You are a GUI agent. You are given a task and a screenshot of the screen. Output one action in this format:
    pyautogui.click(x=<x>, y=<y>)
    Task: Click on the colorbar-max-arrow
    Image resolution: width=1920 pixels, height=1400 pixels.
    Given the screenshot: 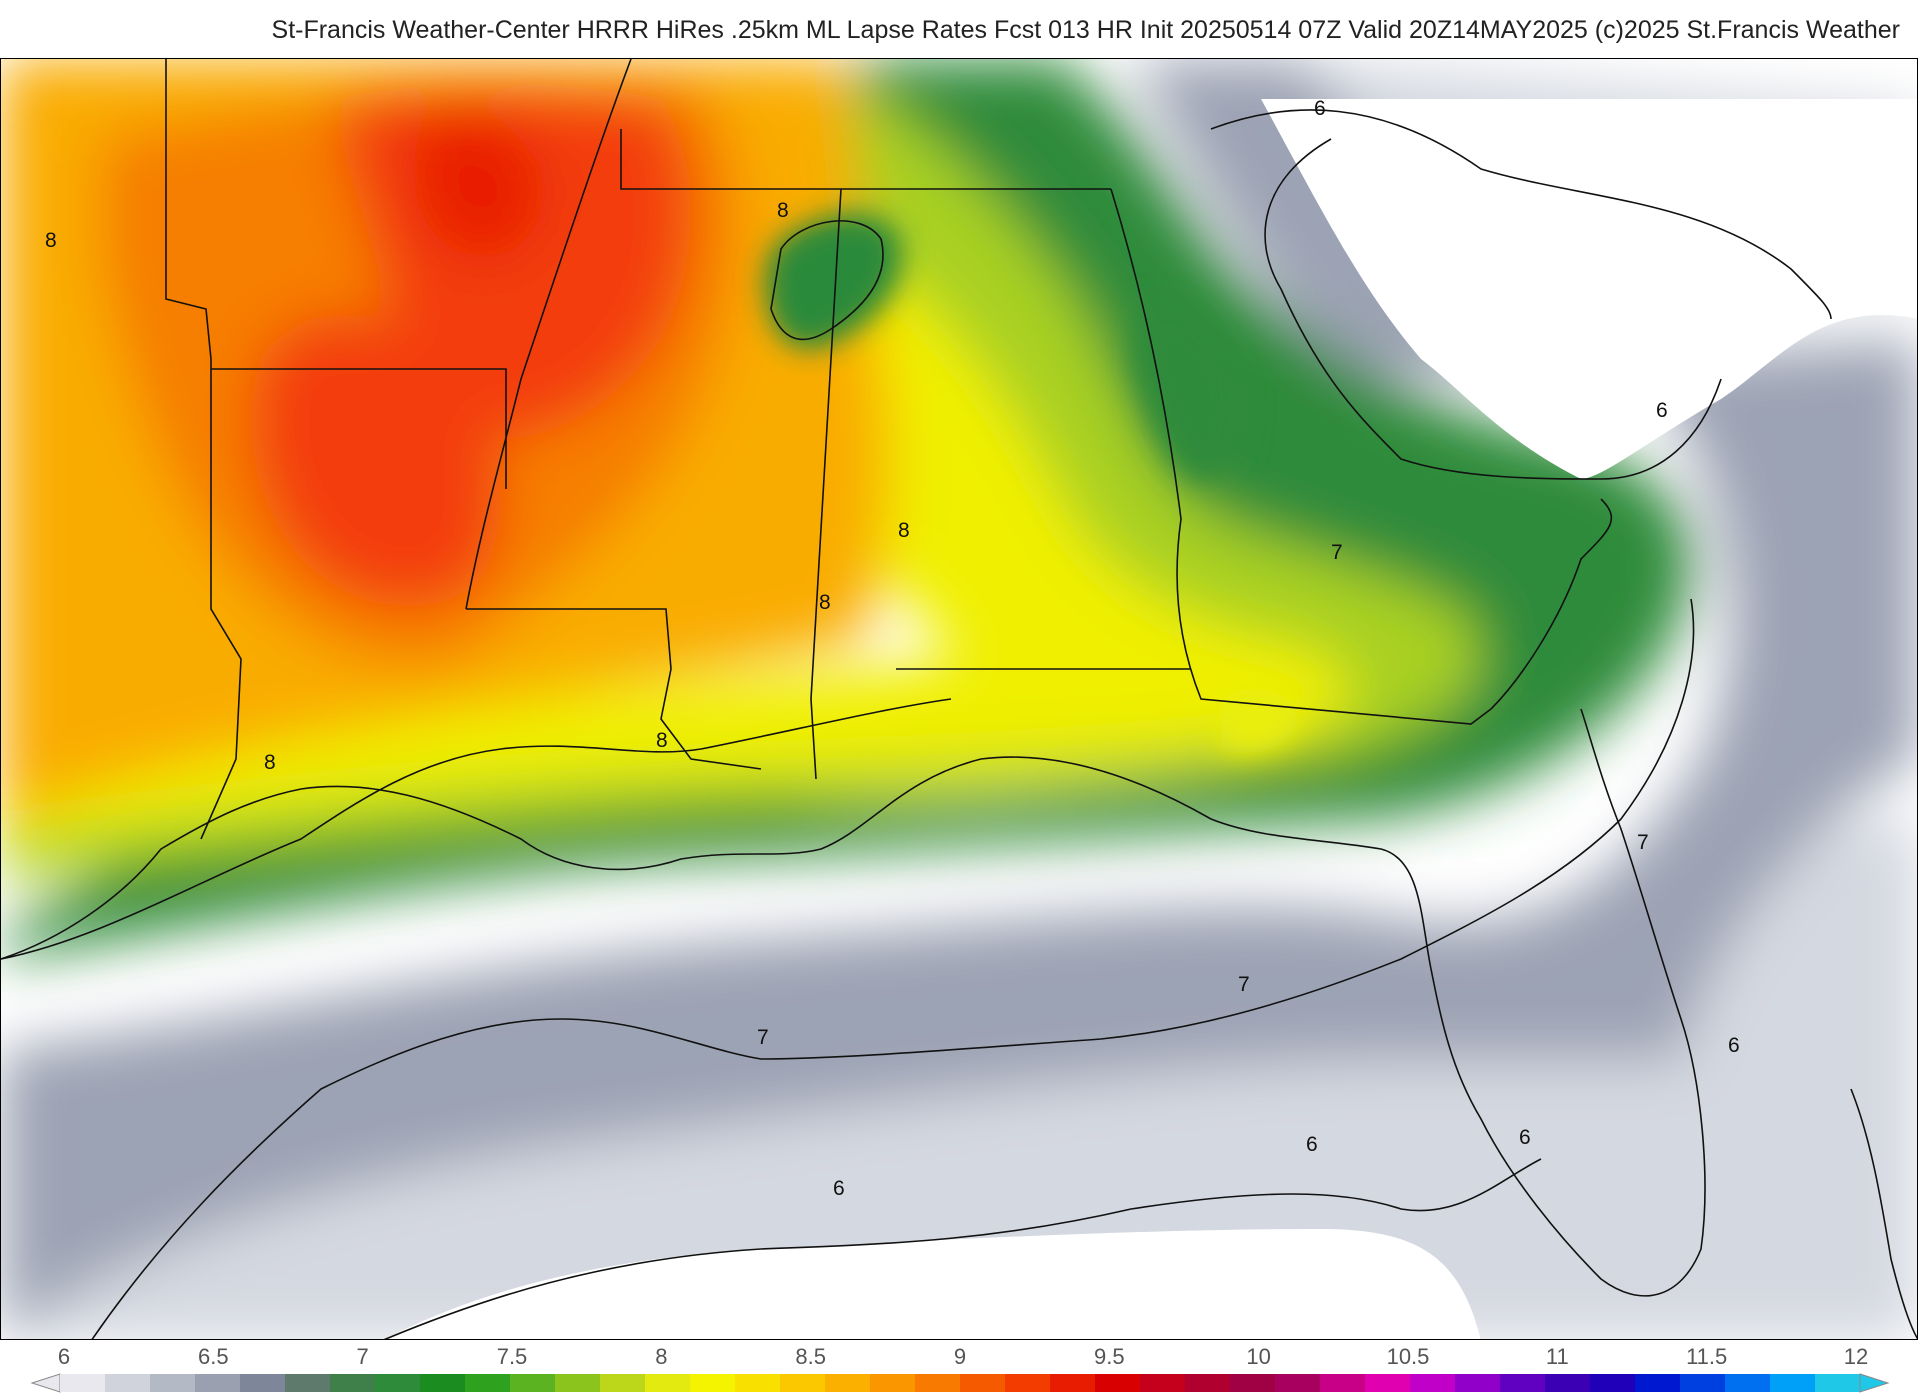 What is the action you would take?
    pyautogui.click(x=1874, y=1383)
    